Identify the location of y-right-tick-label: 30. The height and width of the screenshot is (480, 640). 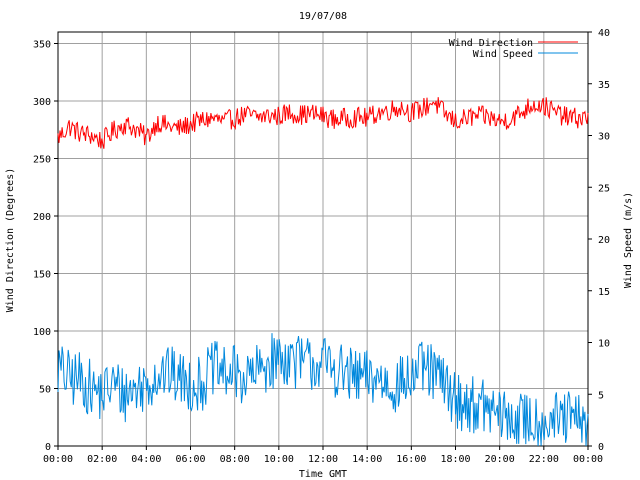
(604, 137).